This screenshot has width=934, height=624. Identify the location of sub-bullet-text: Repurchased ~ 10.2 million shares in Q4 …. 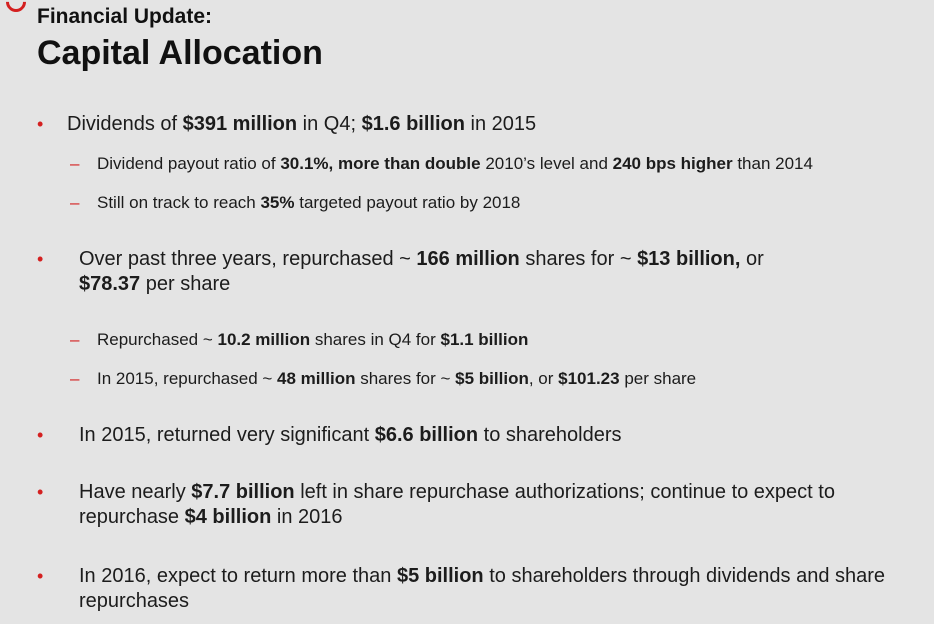
(313, 339).